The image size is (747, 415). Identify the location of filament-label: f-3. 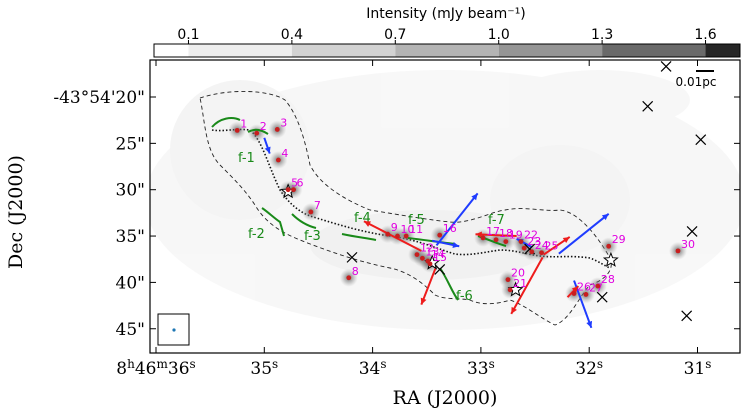
(312, 236).